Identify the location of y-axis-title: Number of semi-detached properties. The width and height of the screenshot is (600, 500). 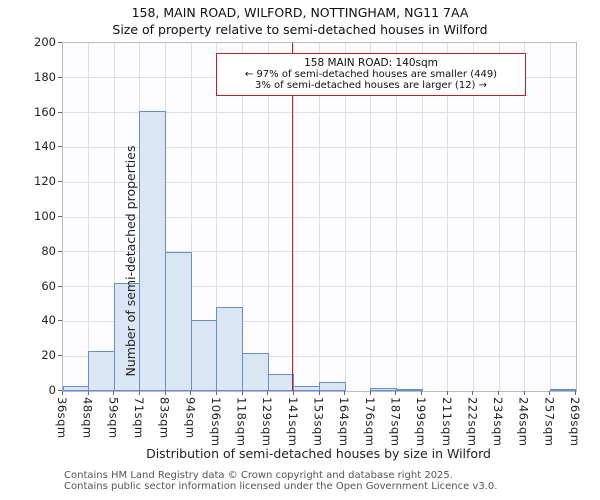
(130, 261).